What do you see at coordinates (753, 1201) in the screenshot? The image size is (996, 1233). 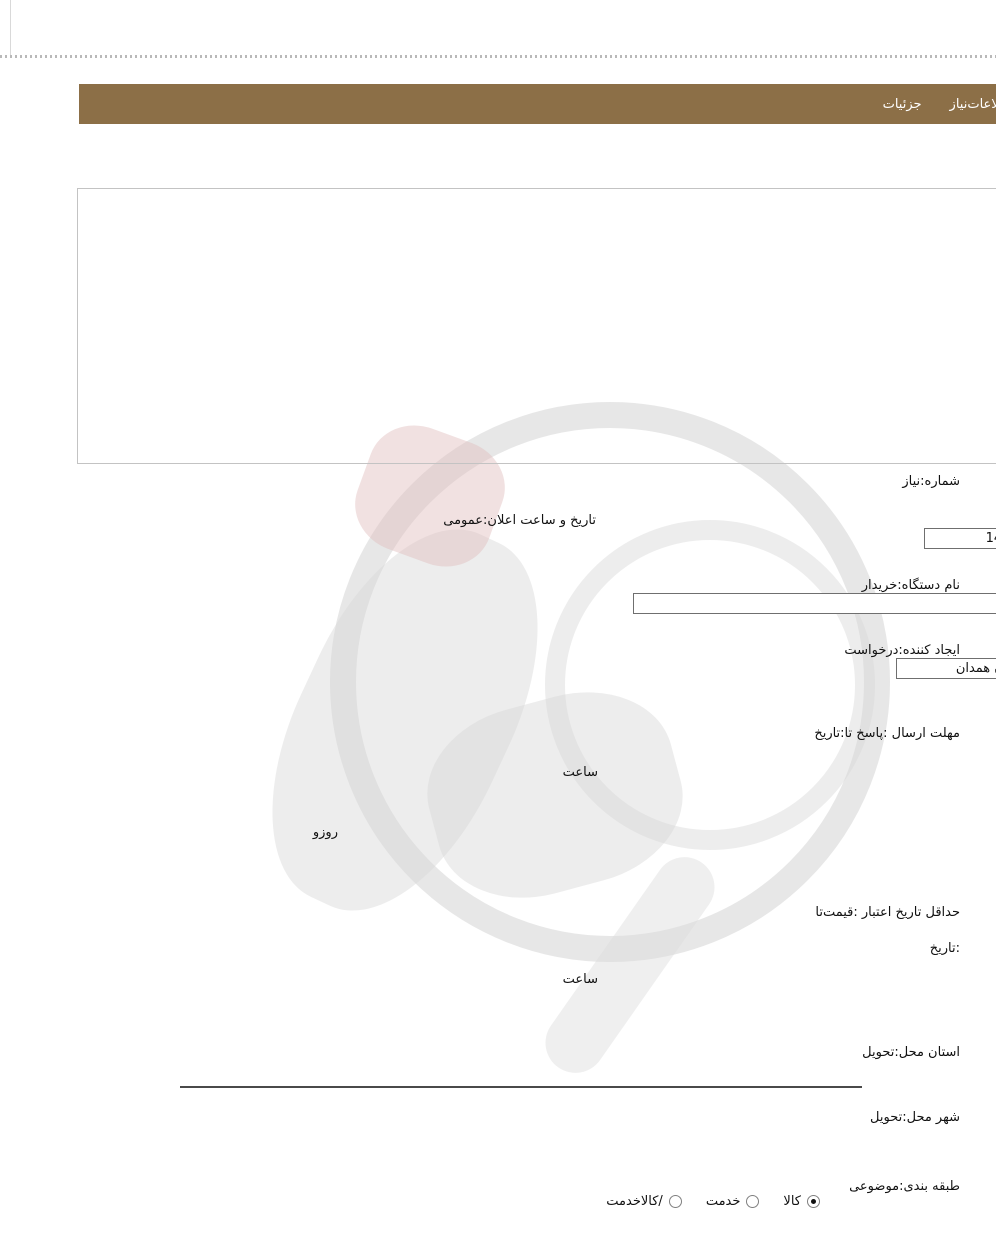 I see `radio-service-icon` at bounding box center [753, 1201].